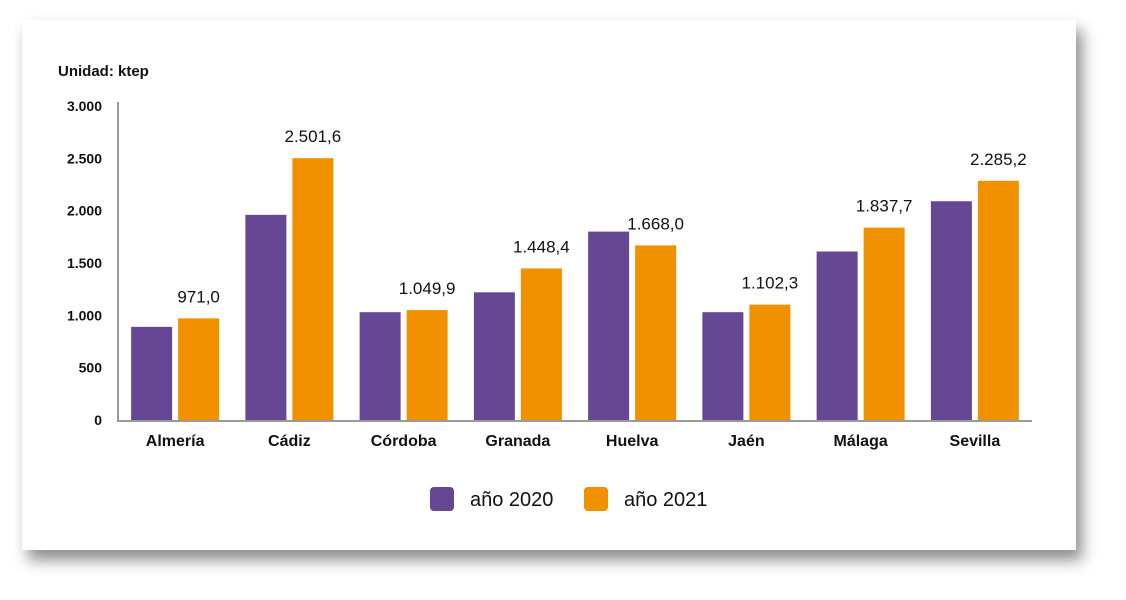 The height and width of the screenshot is (600, 1126). What do you see at coordinates (84, 106) in the screenshot?
I see `y-tick-label: 3.000` at bounding box center [84, 106].